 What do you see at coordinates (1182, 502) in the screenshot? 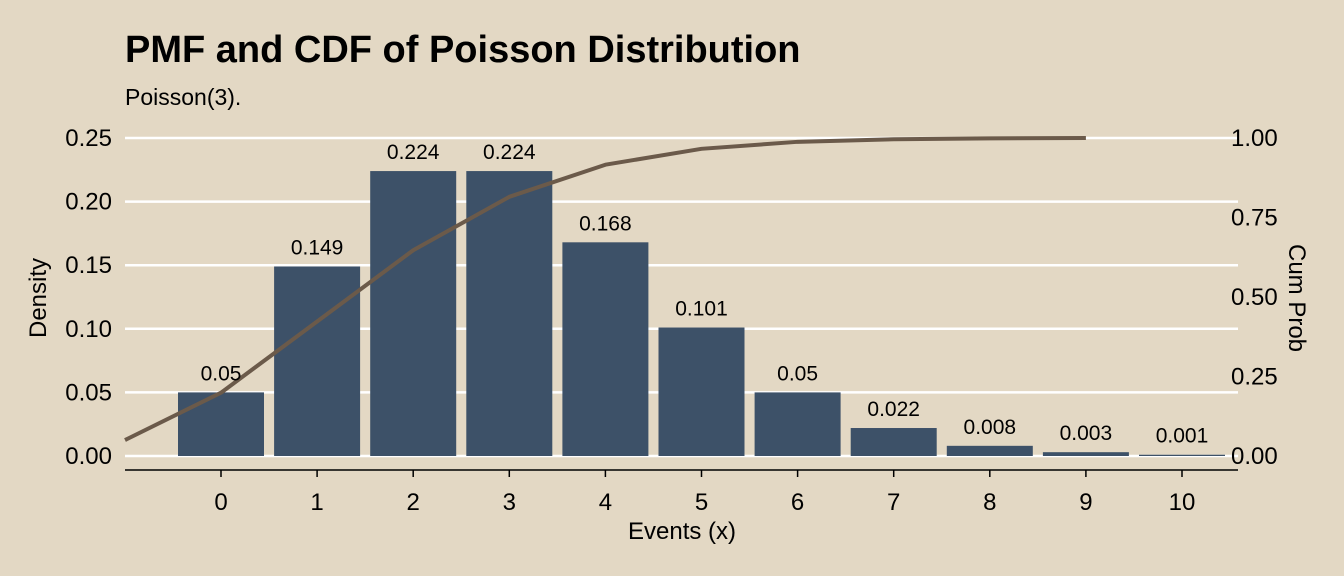
I see `x-tick-label: 10` at bounding box center [1182, 502].